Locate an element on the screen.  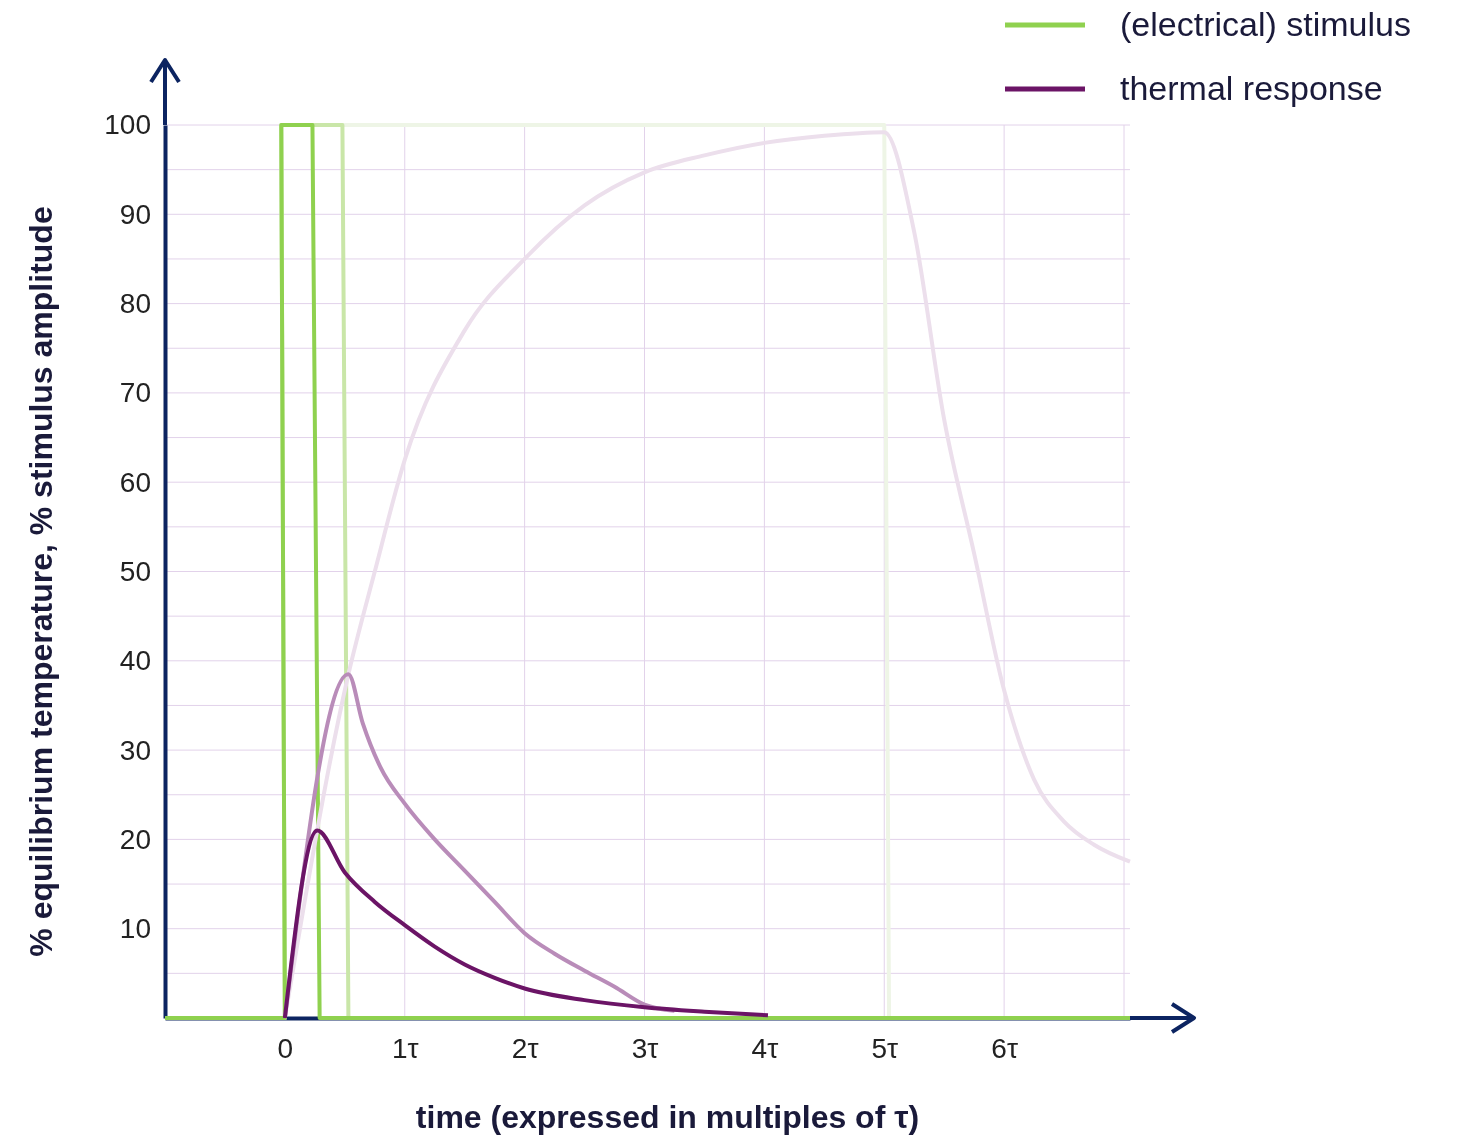
x-tick-label: 4τ is located at coordinates (765, 1048).